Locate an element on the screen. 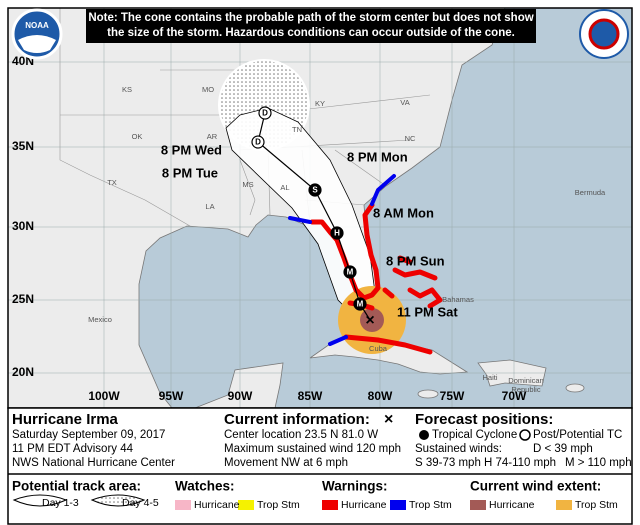 This screenshot has height=525, width=640. track-letter: S is located at coordinates (315, 190).